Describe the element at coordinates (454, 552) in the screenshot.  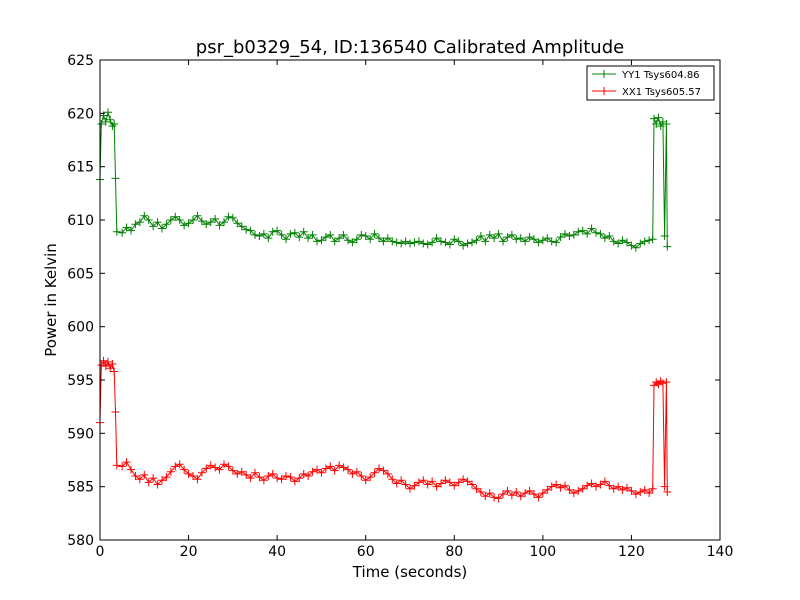
I see `x-tick-label: 80` at that location.